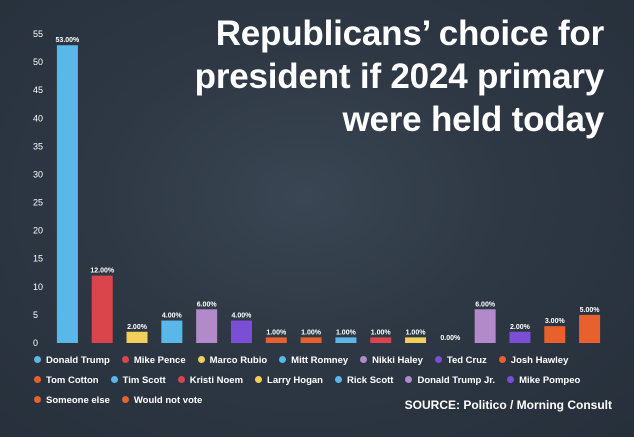 The image size is (634, 437). What do you see at coordinates (508, 405) in the screenshot?
I see `source-note: SOURCE: Politico / Morning Consult` at bounding box center [508, 405].